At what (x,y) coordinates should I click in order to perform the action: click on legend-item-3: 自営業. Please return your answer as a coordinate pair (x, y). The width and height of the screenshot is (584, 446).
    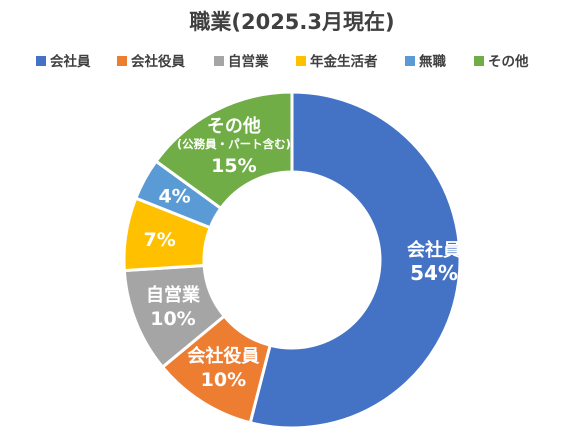
    Looking at the image, I should click on (241, 61).